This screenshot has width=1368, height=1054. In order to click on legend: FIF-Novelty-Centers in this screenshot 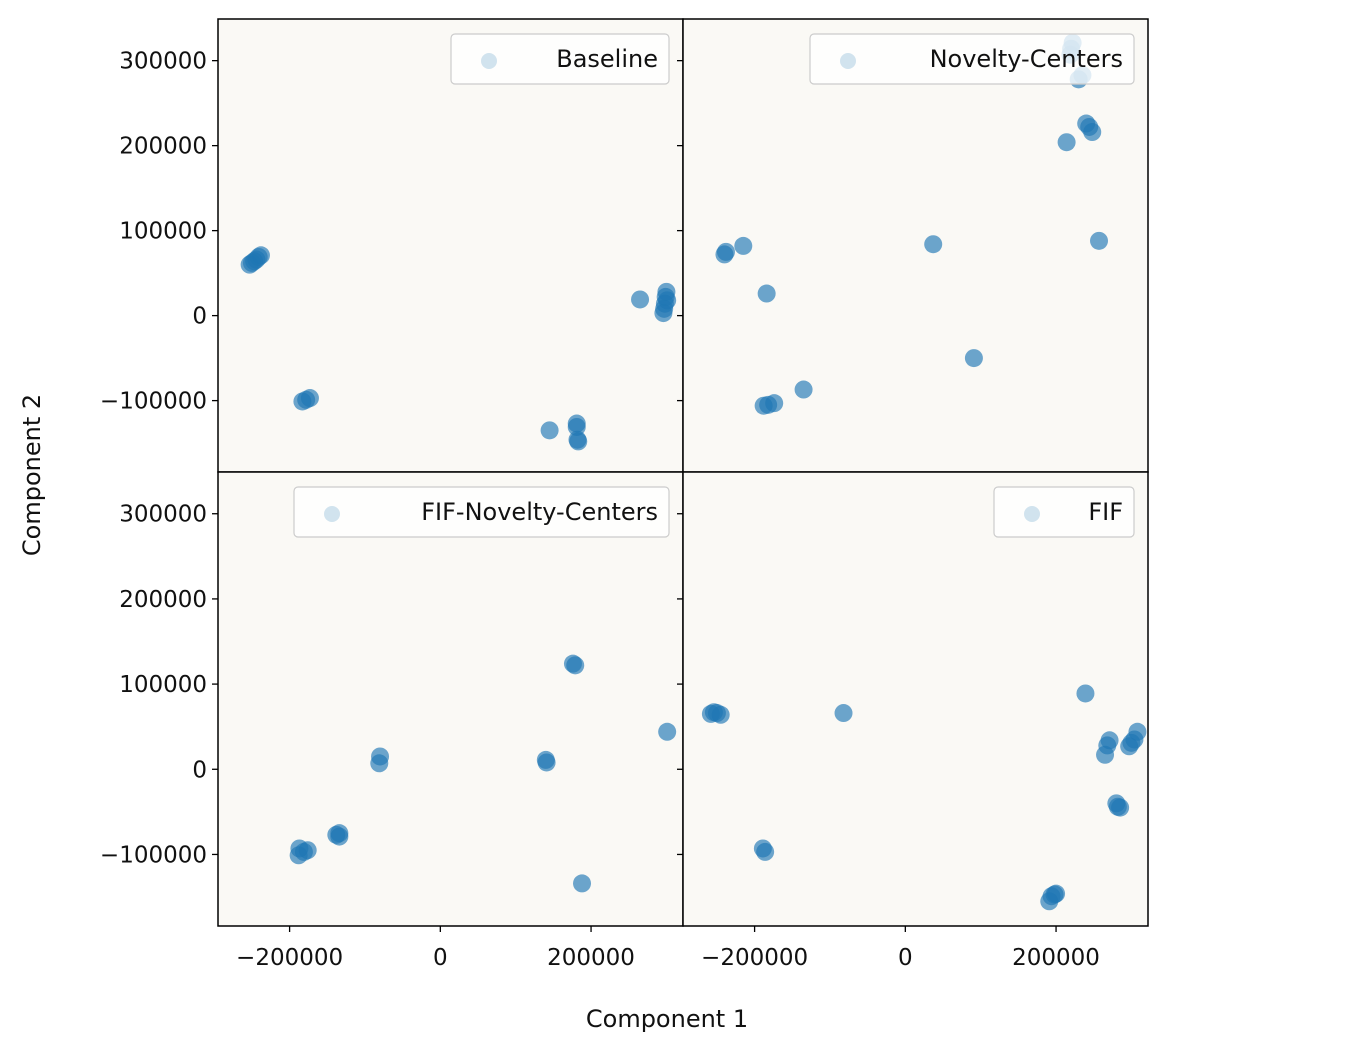, I will do `click(481, 512)`.